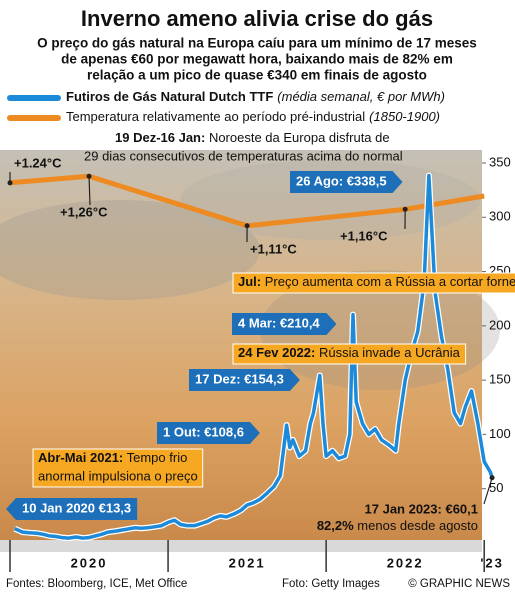  What do you see at coordinates (404, 116) in the screenshot?
I see `legend-label-part: (1850-1900)` at bounding box center [404, 116].